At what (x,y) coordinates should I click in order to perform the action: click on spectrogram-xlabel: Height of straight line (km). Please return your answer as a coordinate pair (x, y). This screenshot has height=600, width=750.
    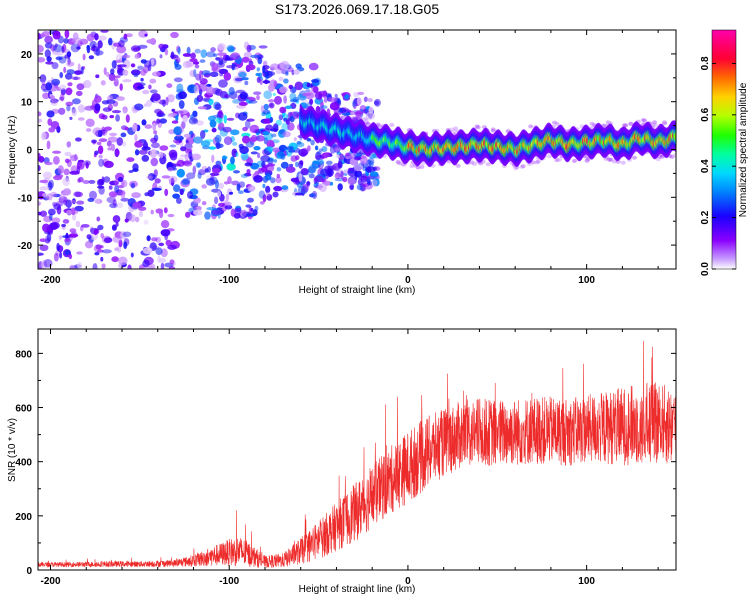
    Looking at the image, I should click on (357, 290).